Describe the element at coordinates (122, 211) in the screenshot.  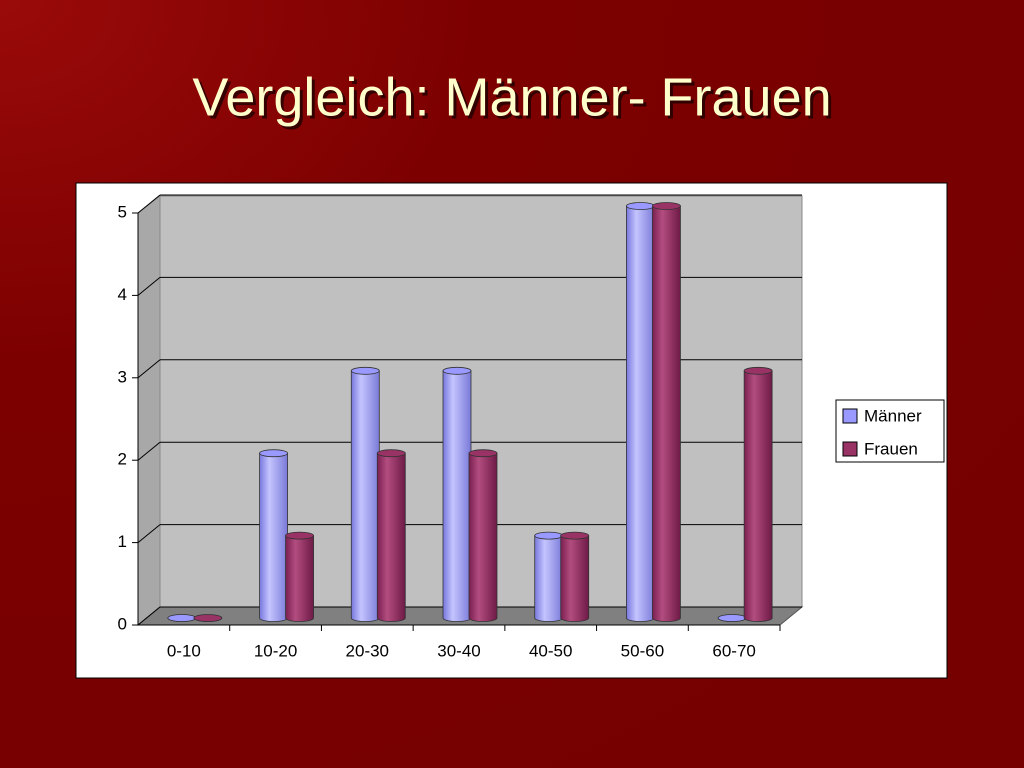
I see `y-tick-label: 5` at that location.